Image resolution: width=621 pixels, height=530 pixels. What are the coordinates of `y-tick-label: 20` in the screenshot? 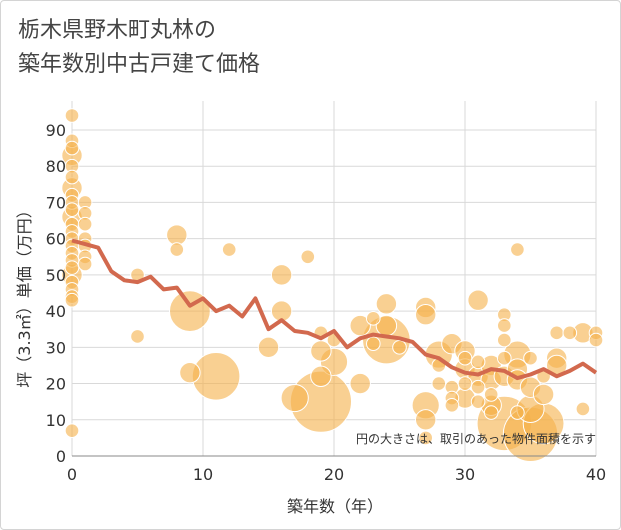 It's located at (56, 384).